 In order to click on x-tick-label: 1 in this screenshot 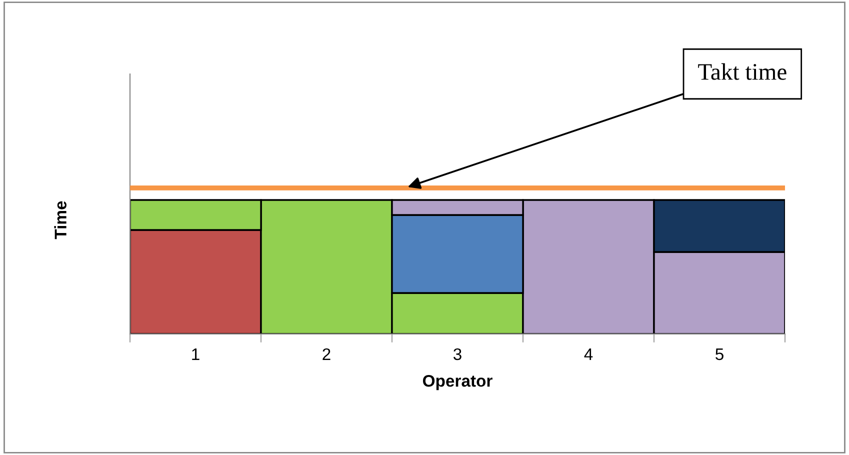, I will do `click(196, 354)`.